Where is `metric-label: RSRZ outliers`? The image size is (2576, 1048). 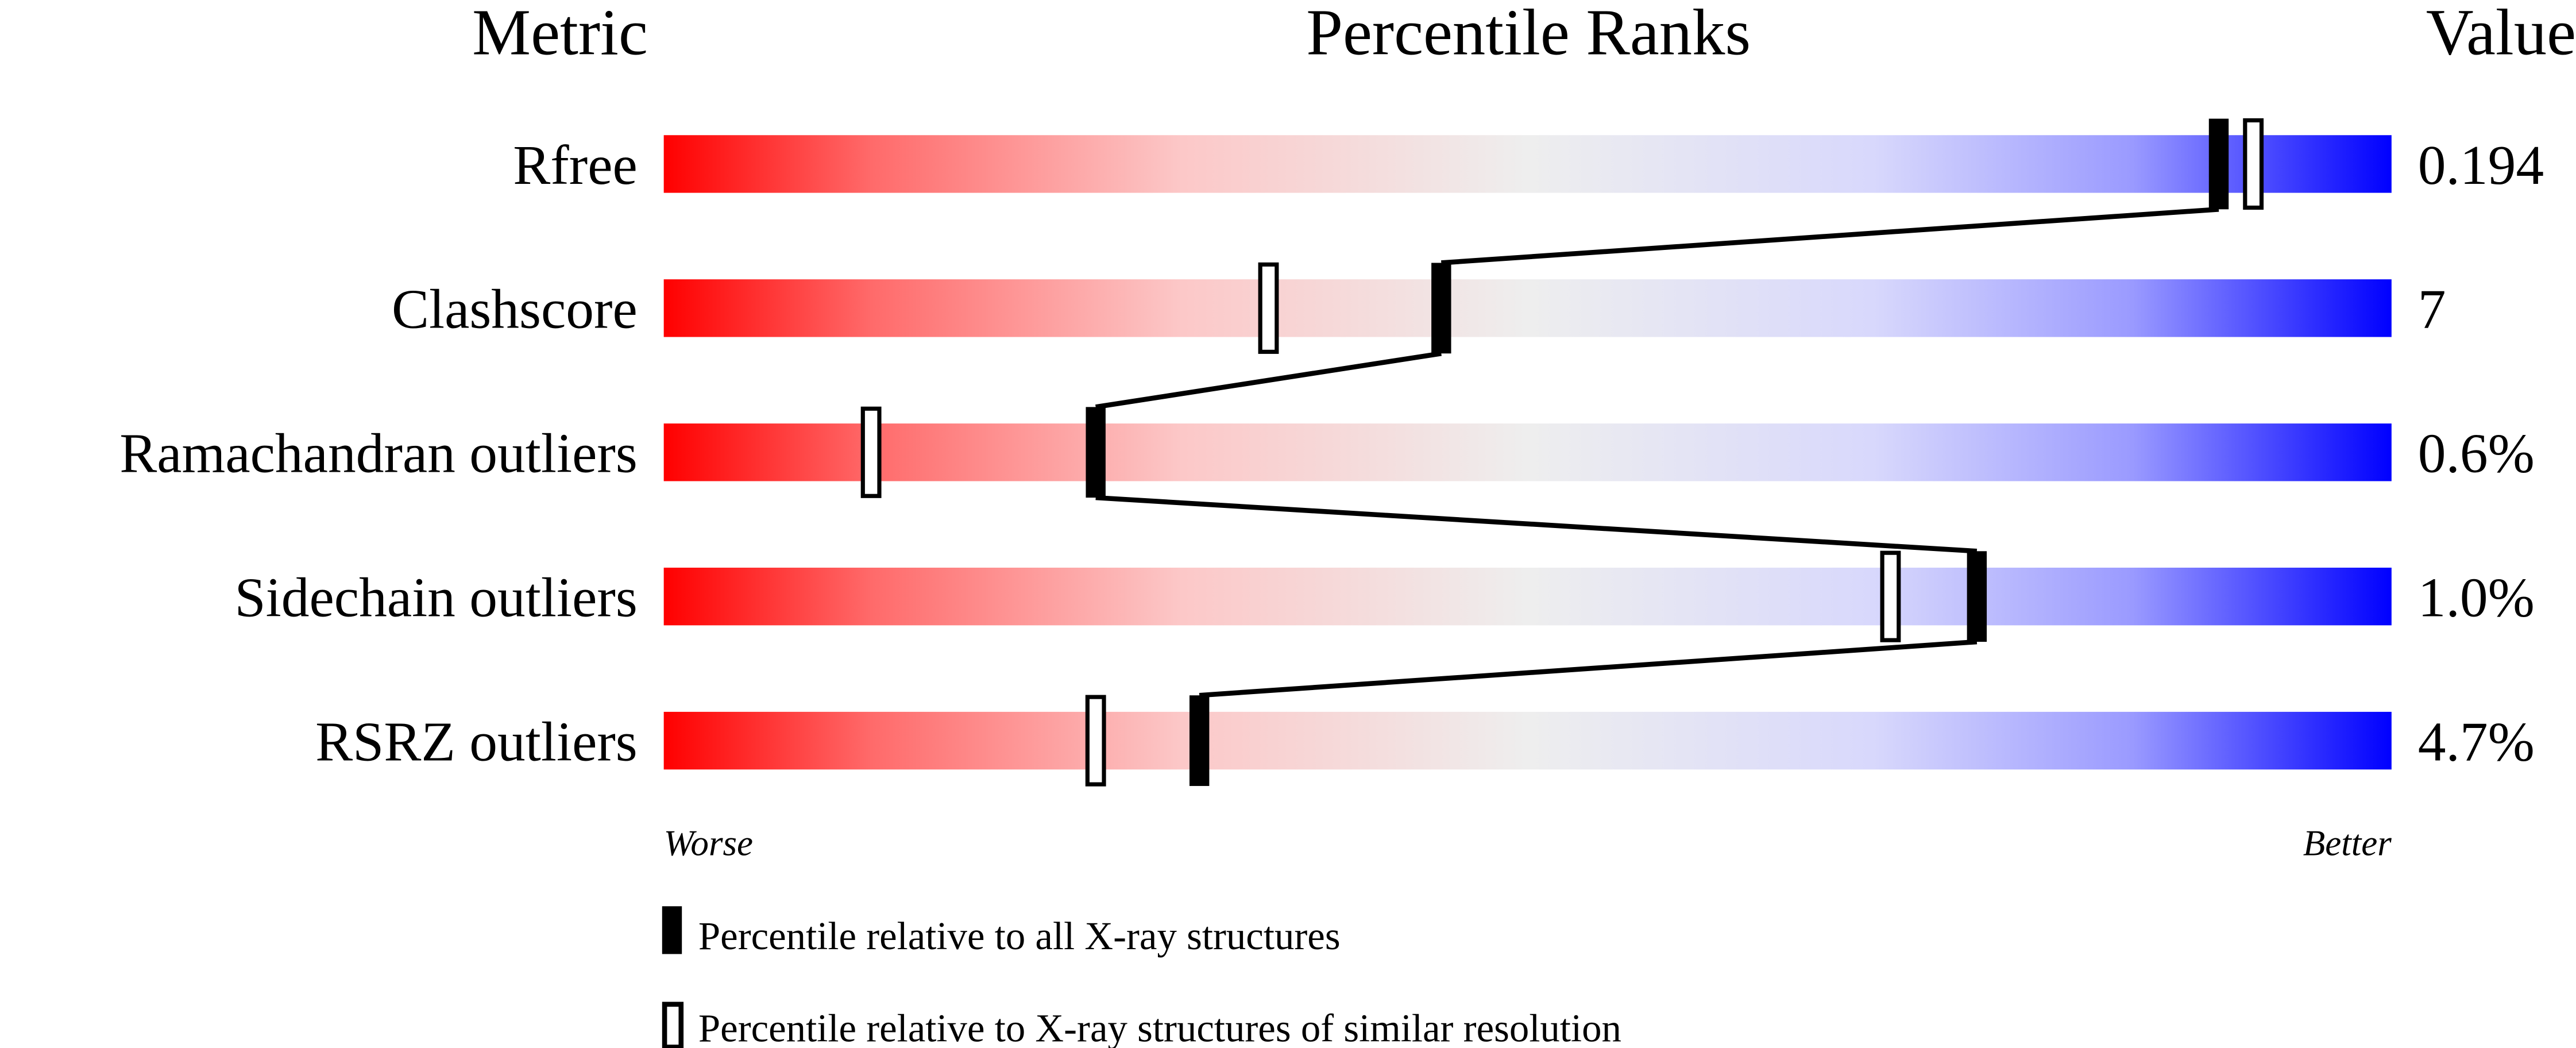 metric-label: RSRZ outliers is located at coordinates (476, 742).